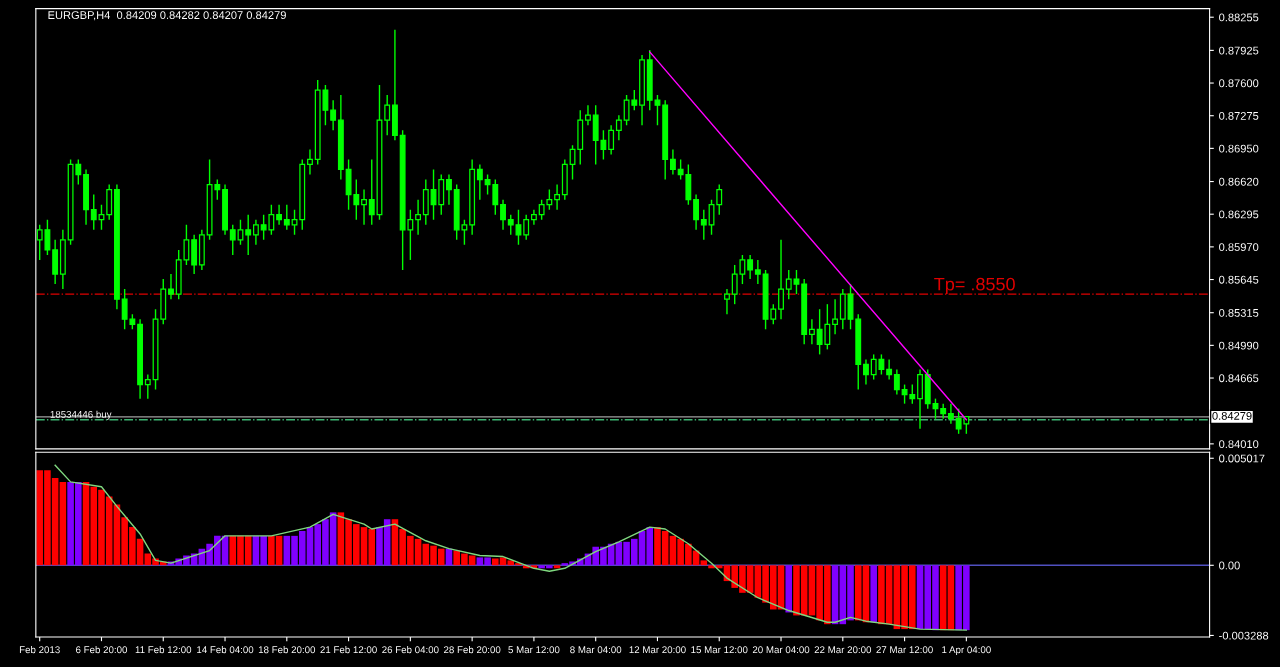 The width and height of the screenshot is (1280, 667). Describe the element at coordinates (1239, 378) in the screenshot. I see `y-tick-label: 0.84665` at that location.